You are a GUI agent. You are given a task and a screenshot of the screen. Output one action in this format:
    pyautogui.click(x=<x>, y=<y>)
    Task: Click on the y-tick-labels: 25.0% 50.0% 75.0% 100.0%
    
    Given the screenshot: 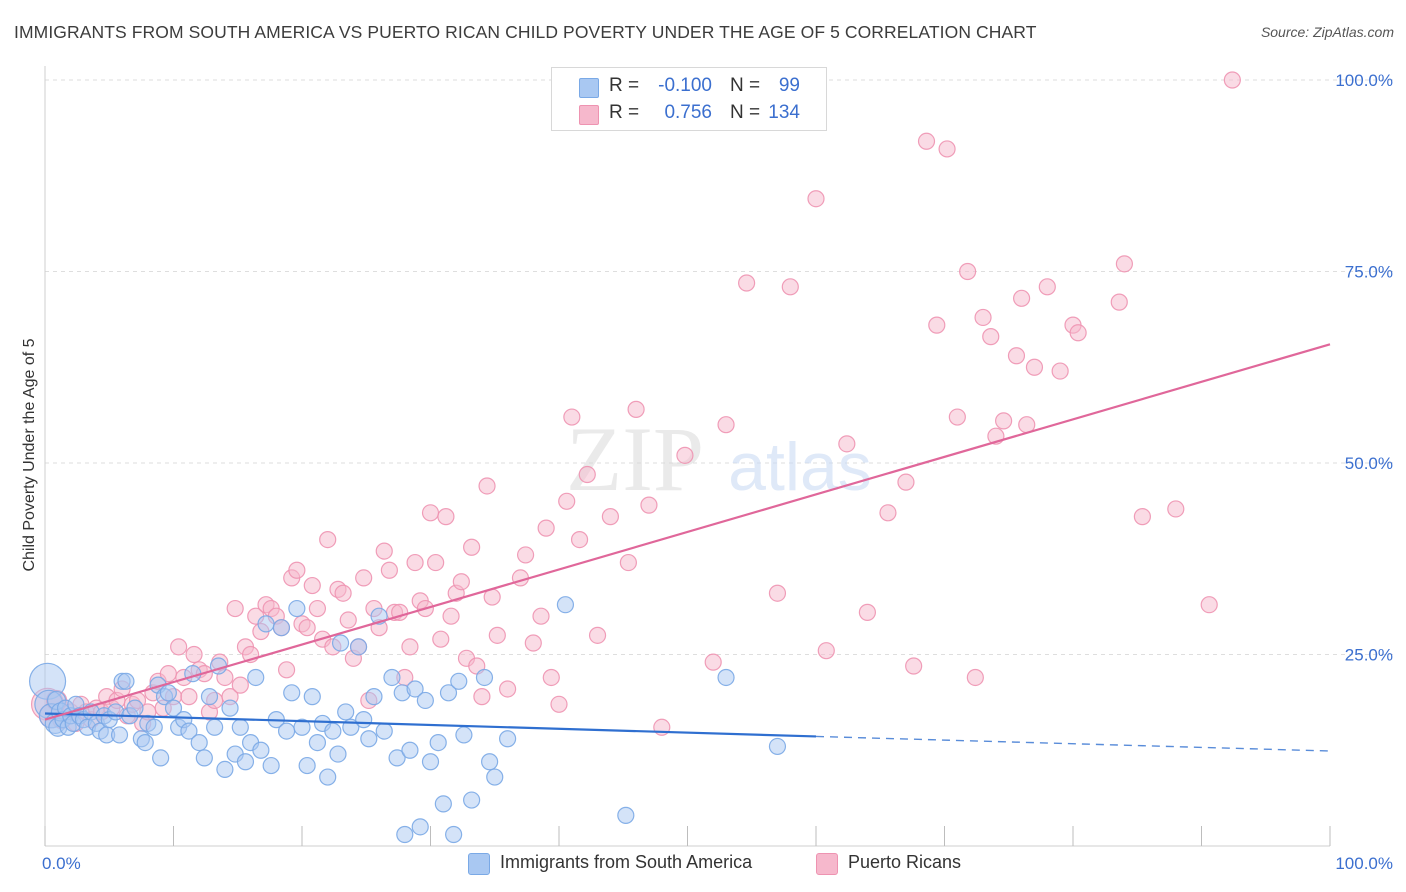 What is the action you would take?
    pyautogui.click(x=1364, y=368)
    